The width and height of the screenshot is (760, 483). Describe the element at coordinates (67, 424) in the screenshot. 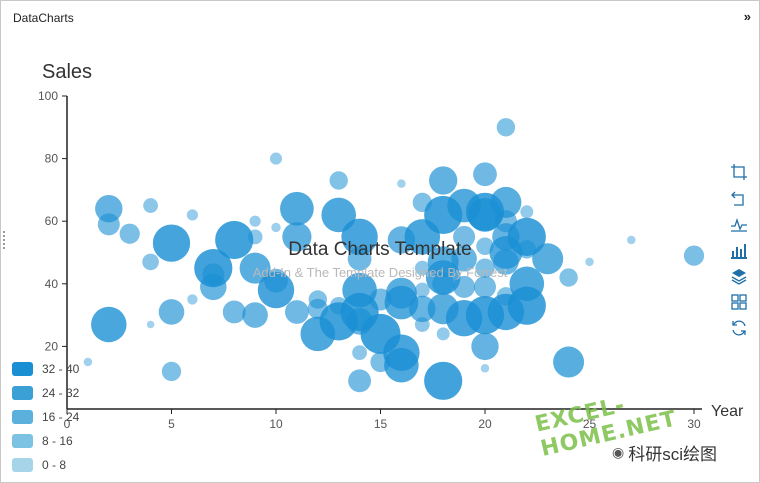

I see `x-tick-label: 0` at that location.